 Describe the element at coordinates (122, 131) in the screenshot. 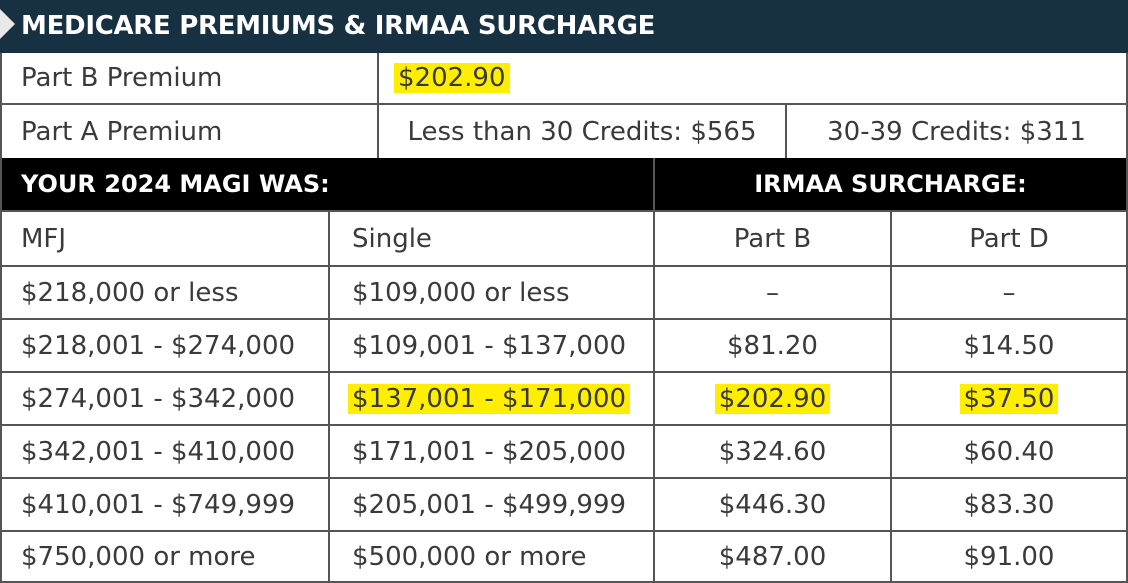

I see `part-a-premium-label: Part A Premium` at that location.